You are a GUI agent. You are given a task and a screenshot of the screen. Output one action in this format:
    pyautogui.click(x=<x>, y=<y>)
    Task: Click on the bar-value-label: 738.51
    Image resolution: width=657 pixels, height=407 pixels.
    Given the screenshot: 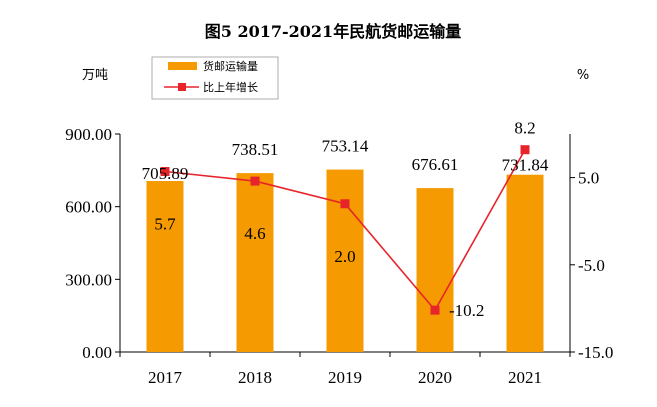 What is the action you would take?
    pyautogui.click(x=255, y=149)
    